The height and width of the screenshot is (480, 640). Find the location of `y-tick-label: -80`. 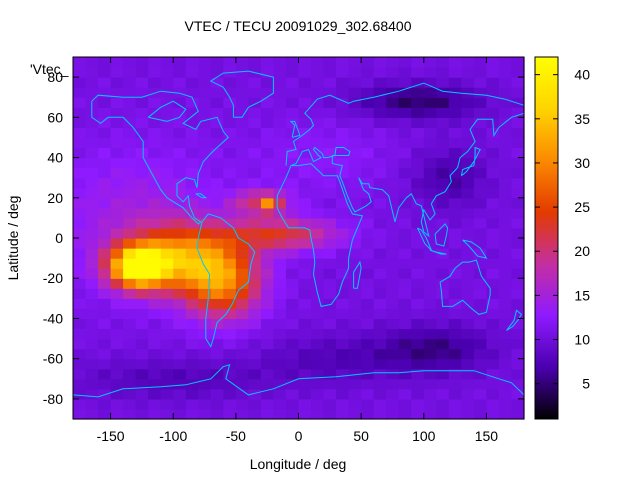

y-tick-label: -80 is located at coordinates (53, 399).